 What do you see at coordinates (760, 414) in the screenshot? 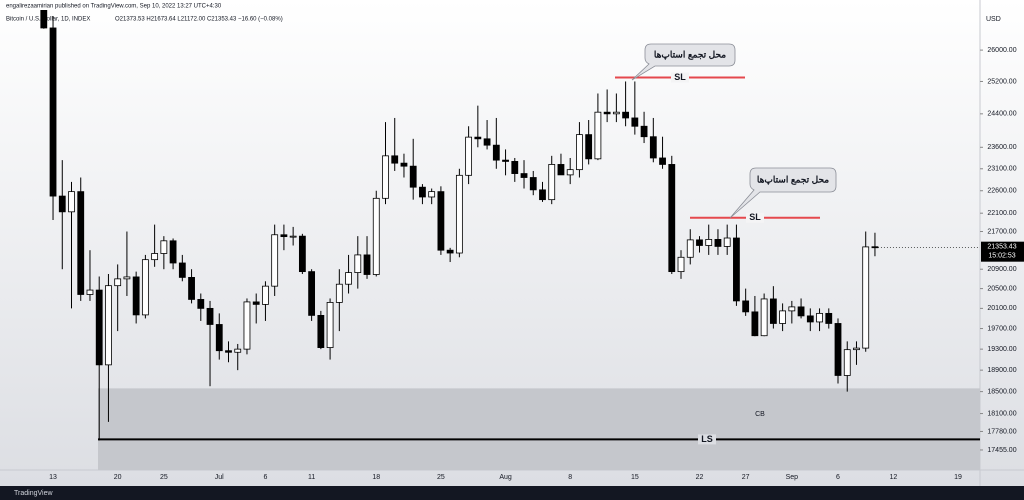
I see `zone-label: CB` at bounding box center [760, 414].